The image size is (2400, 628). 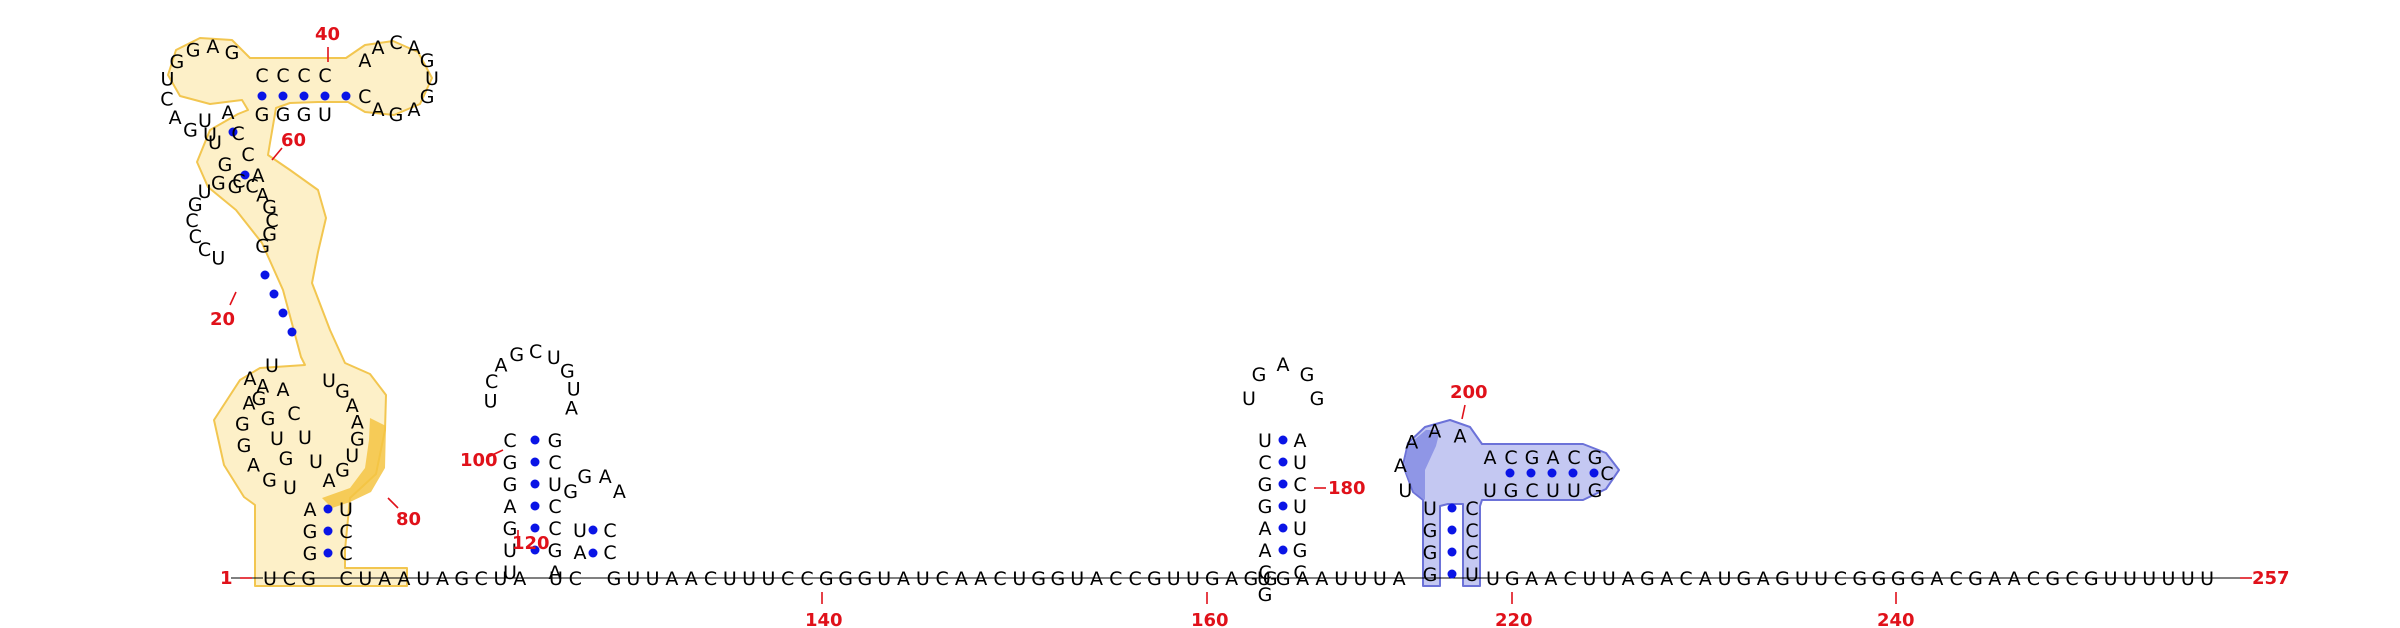 I want to click on number-label-257: 257, so click(x=2271, y=578).